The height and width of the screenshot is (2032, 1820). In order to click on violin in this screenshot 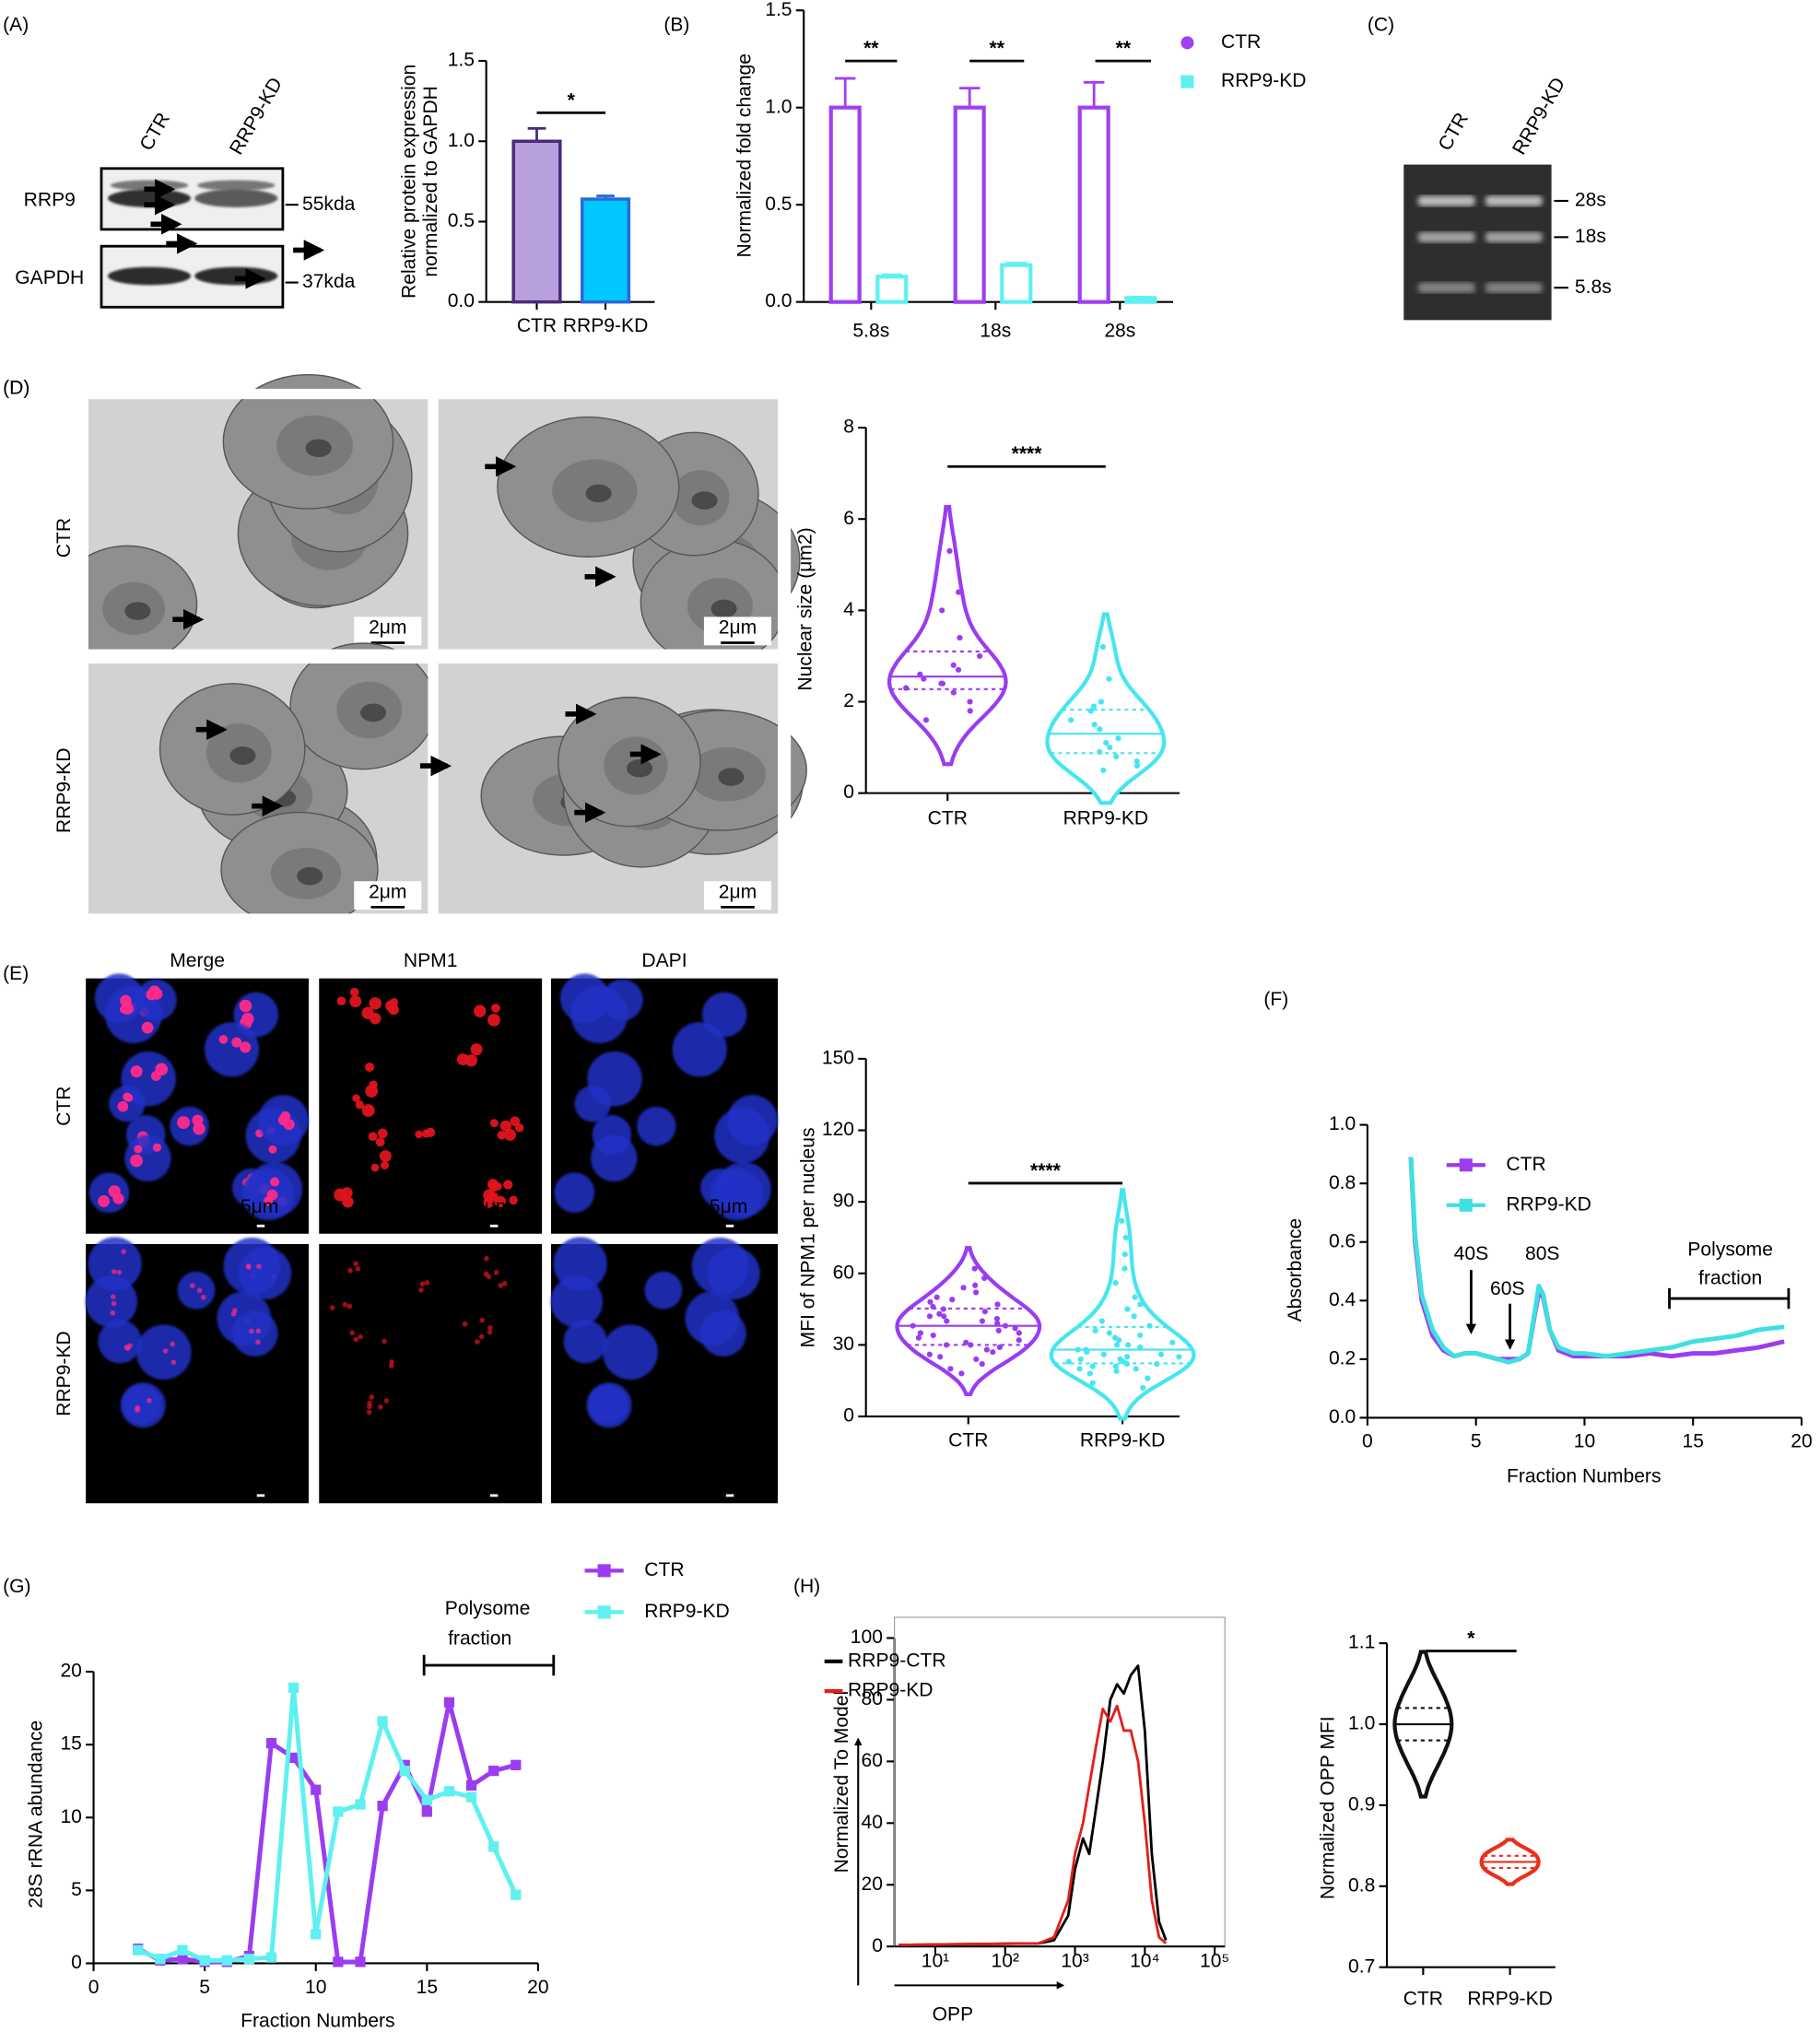, I will do `click(1106, 708)`.